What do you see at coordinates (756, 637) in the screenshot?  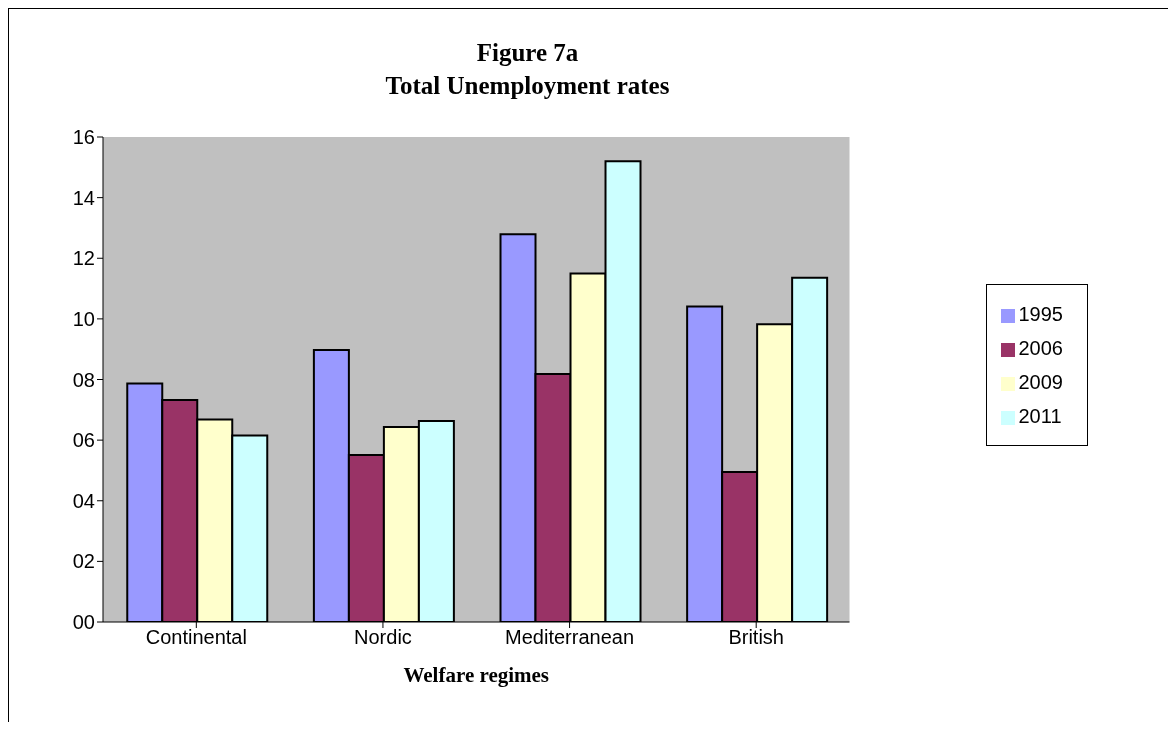 I see `x-tick-label: British` at bounding box center [756, 637].